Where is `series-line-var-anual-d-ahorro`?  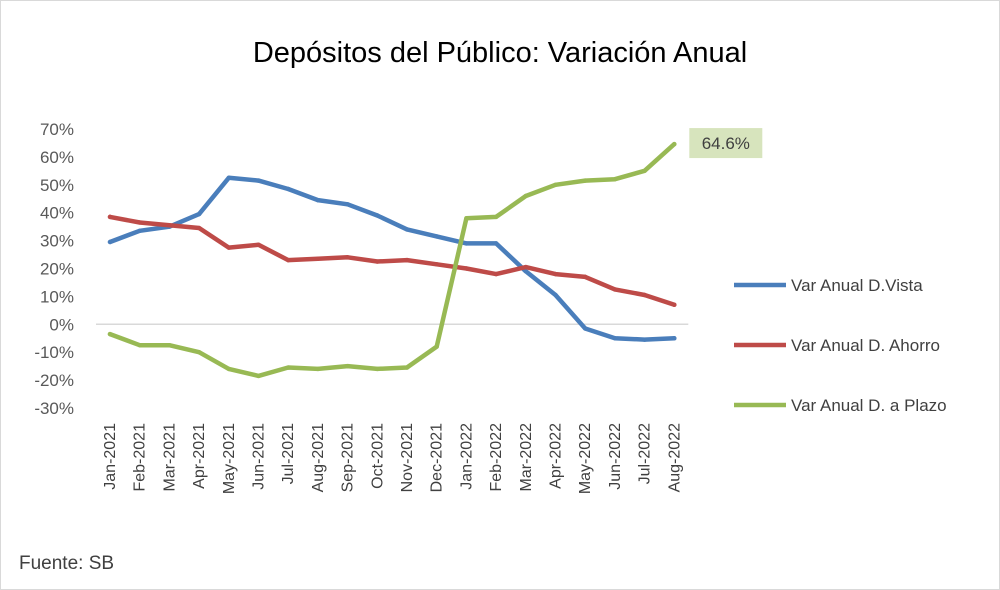
series-line-var-anual-d-ahorro is located at coordinates (392, 261).